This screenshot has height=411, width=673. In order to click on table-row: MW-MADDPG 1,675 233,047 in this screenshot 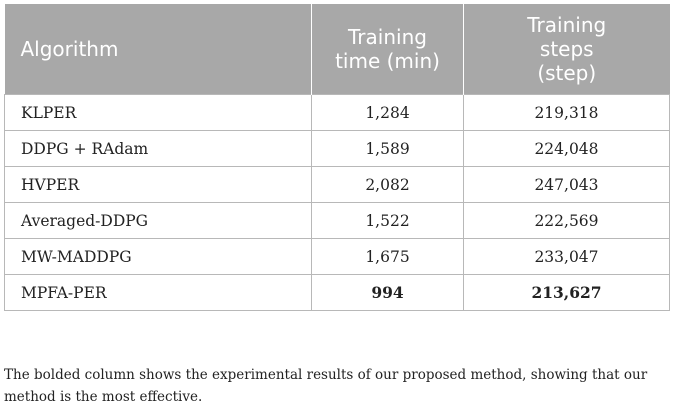, I will do `click(337, 256)`.